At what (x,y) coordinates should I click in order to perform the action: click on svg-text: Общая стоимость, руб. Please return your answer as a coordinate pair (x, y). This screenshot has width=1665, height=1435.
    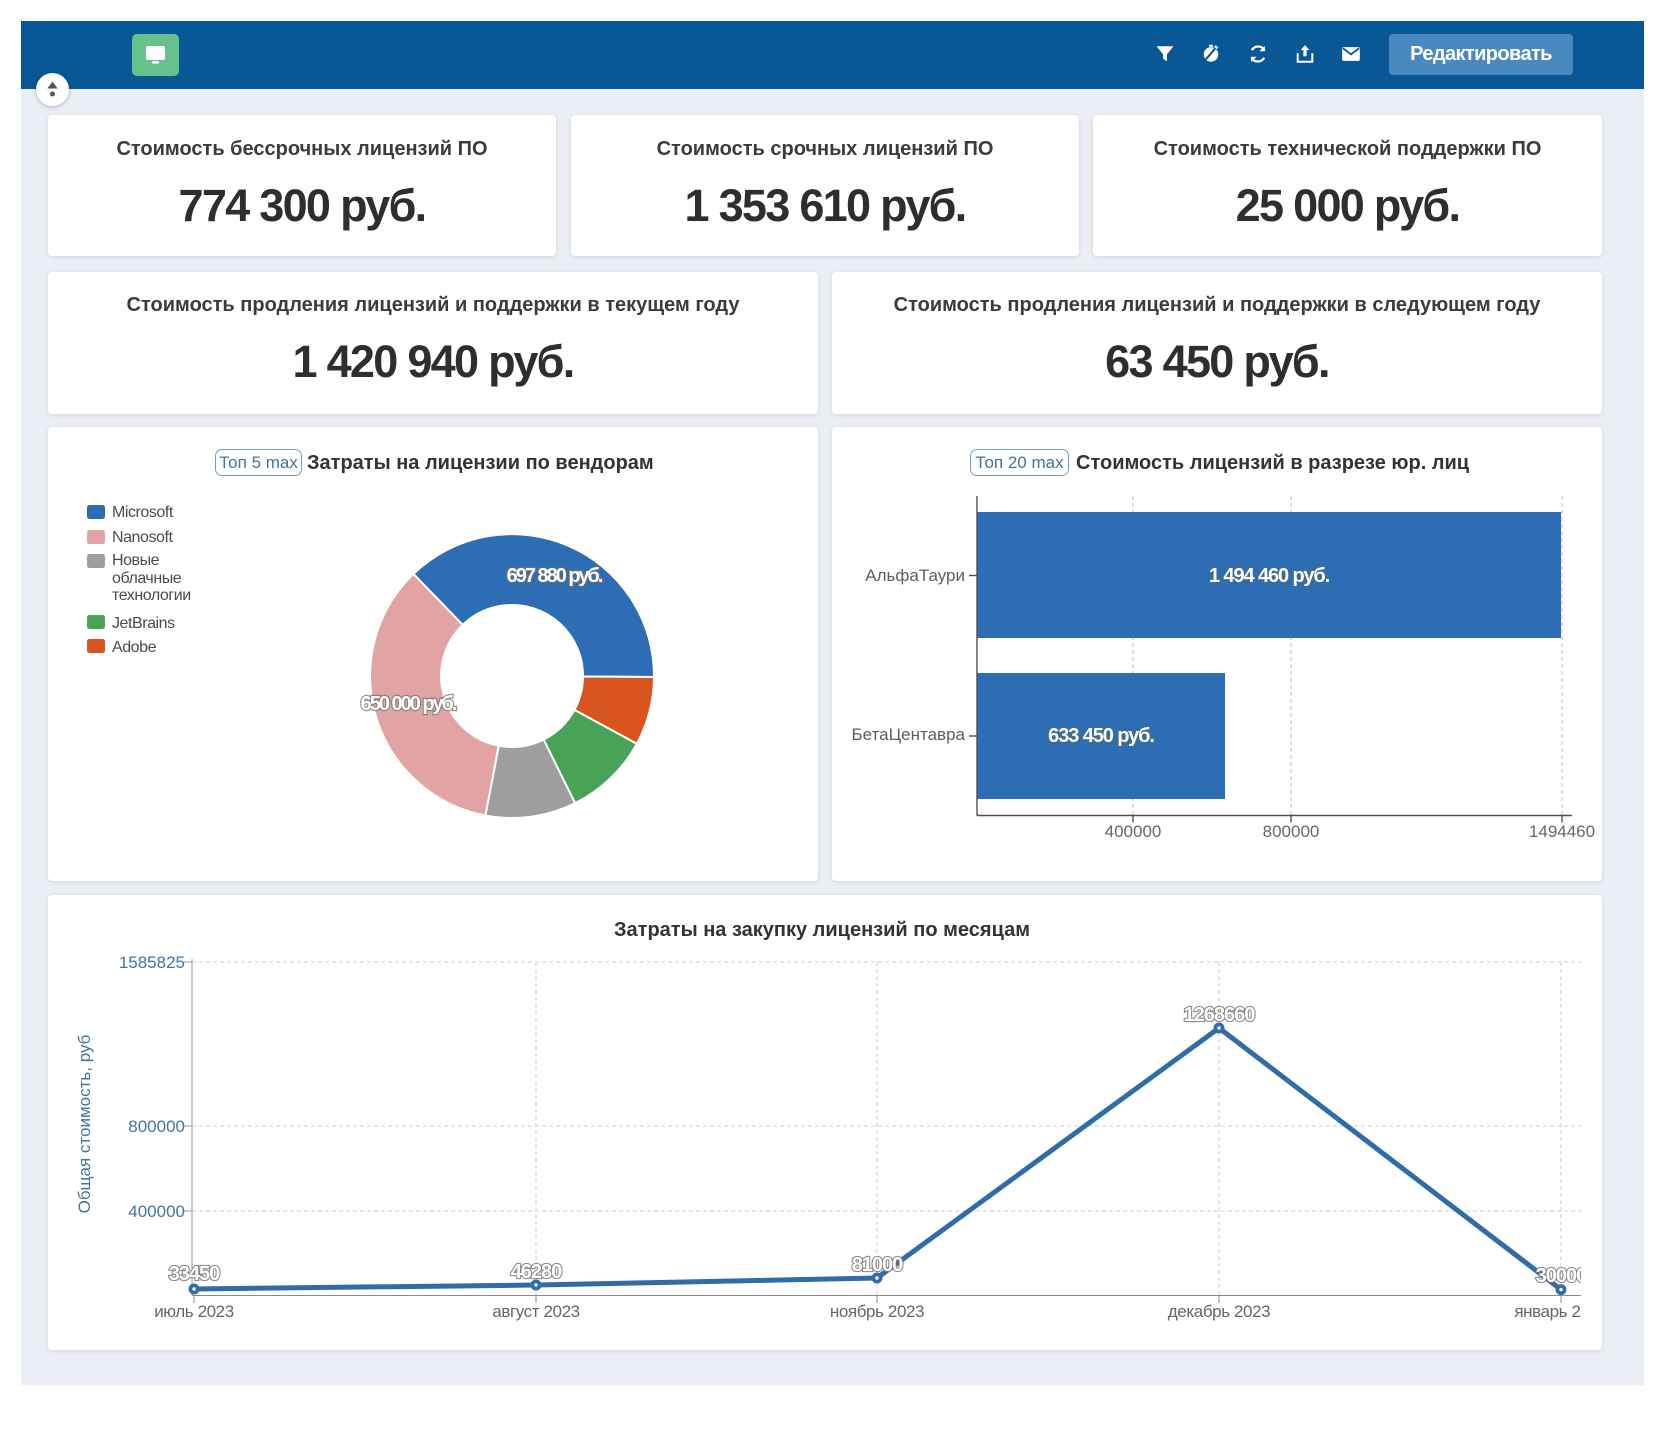
    Looking at the image, I should click on (84, 1123).